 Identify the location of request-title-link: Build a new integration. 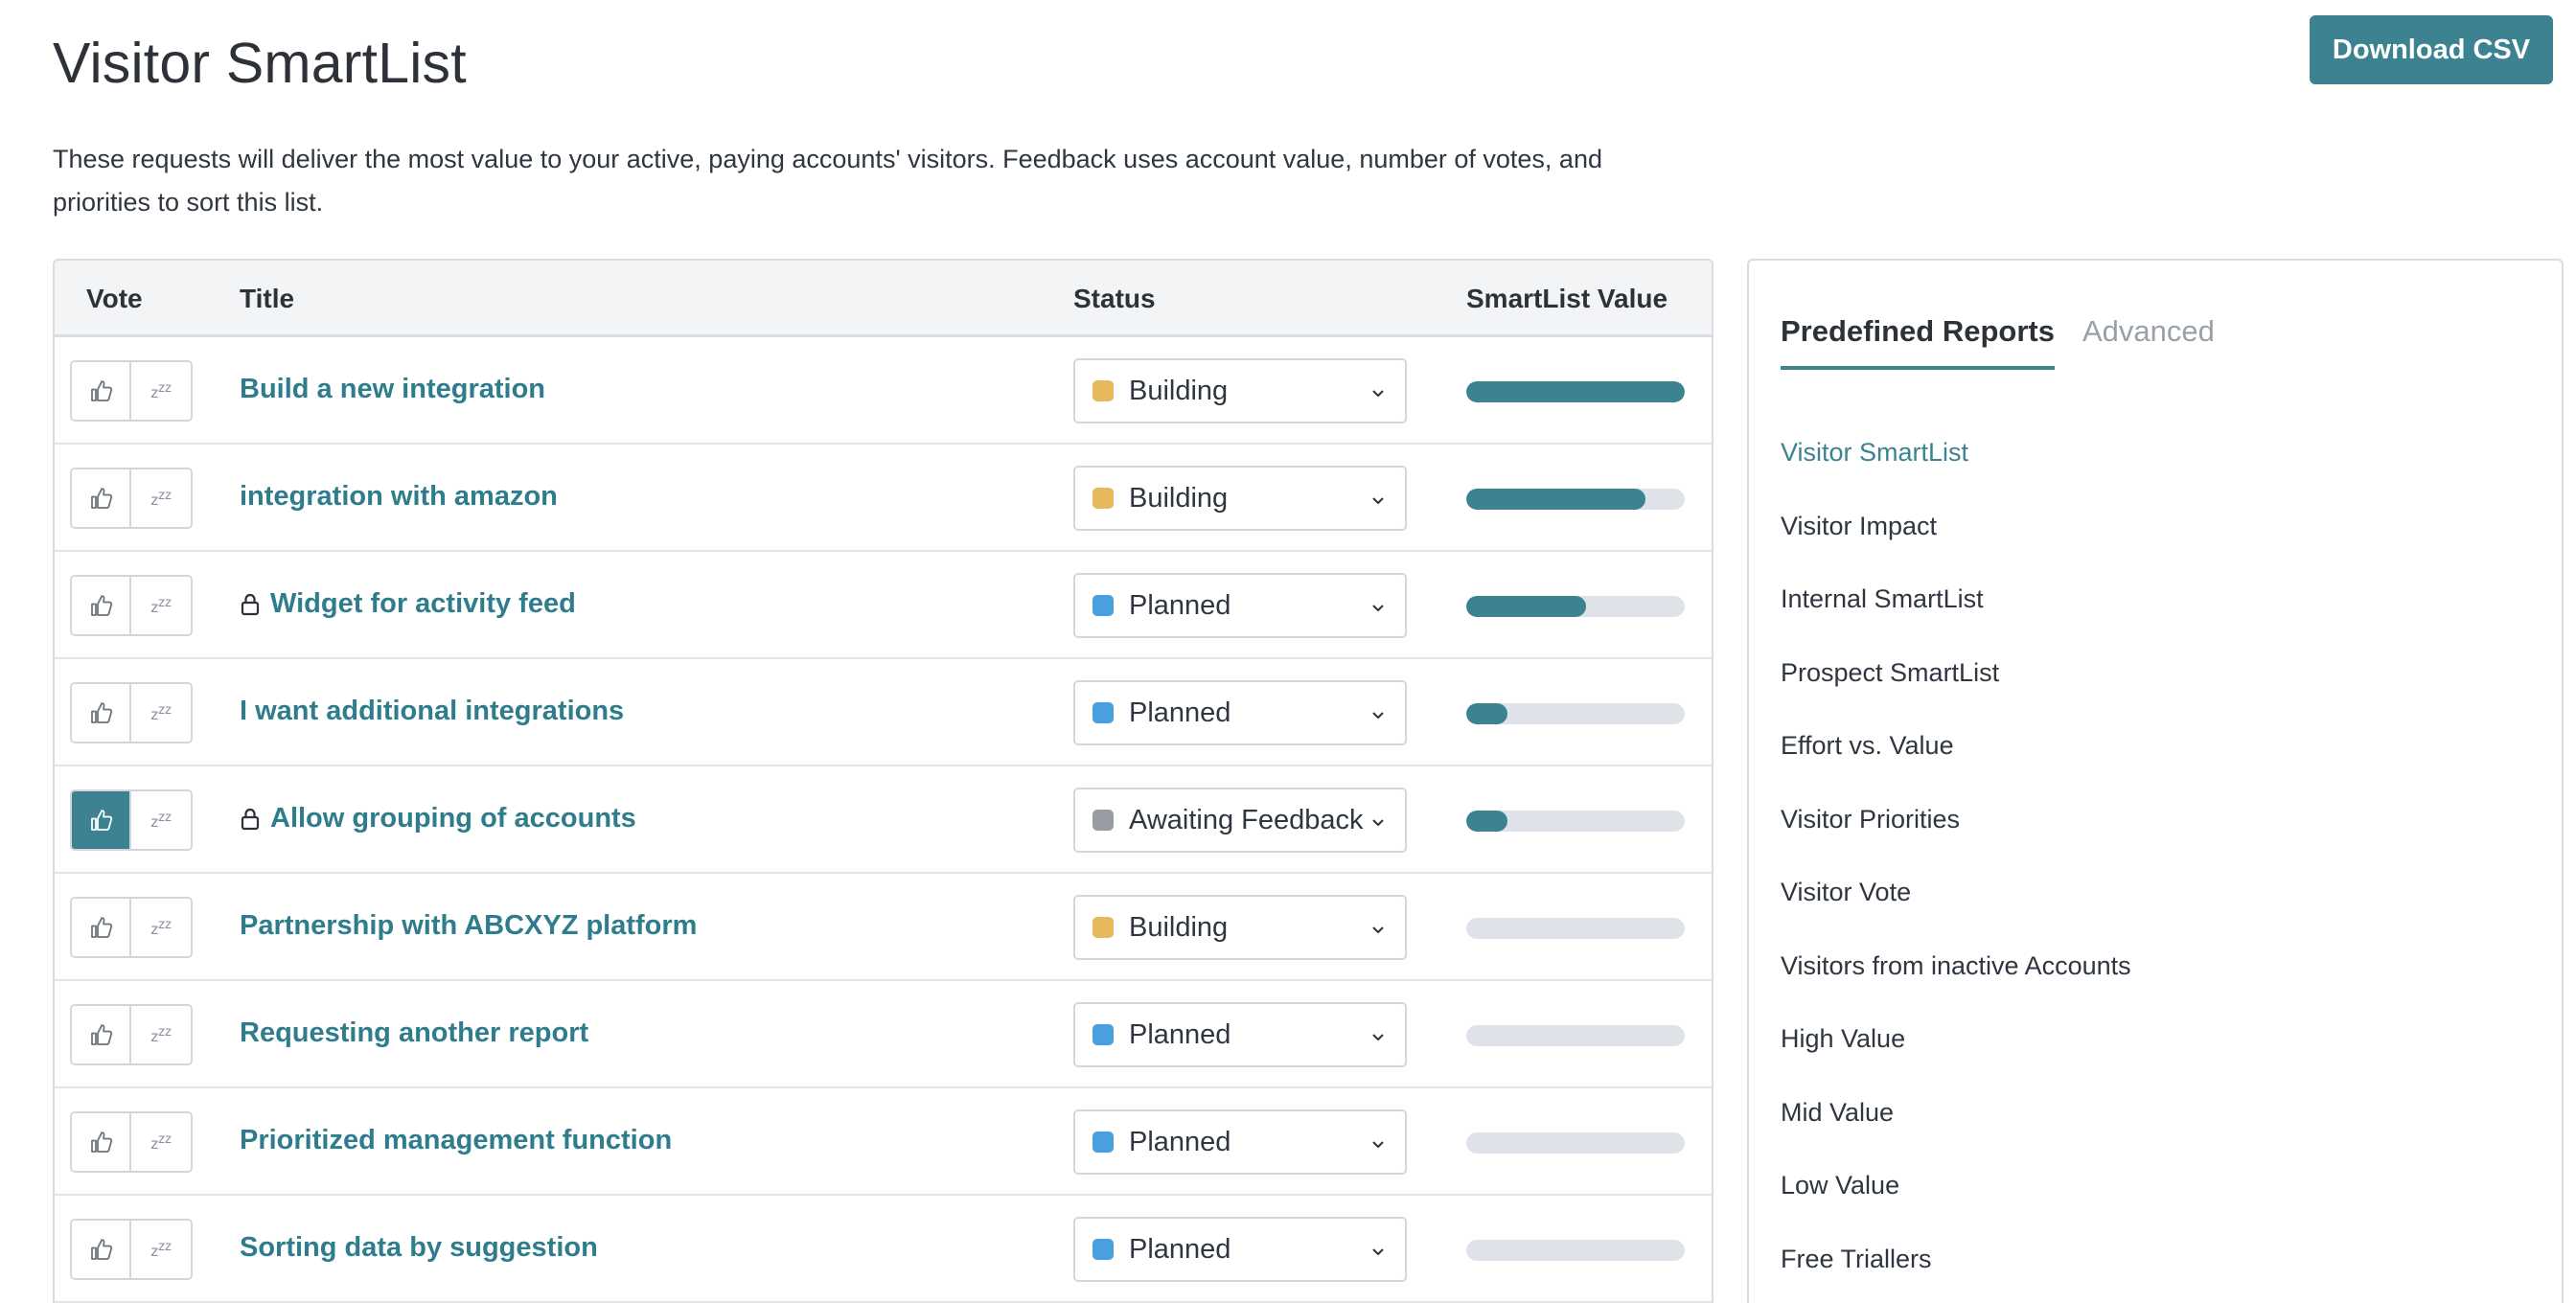
(392, 389).